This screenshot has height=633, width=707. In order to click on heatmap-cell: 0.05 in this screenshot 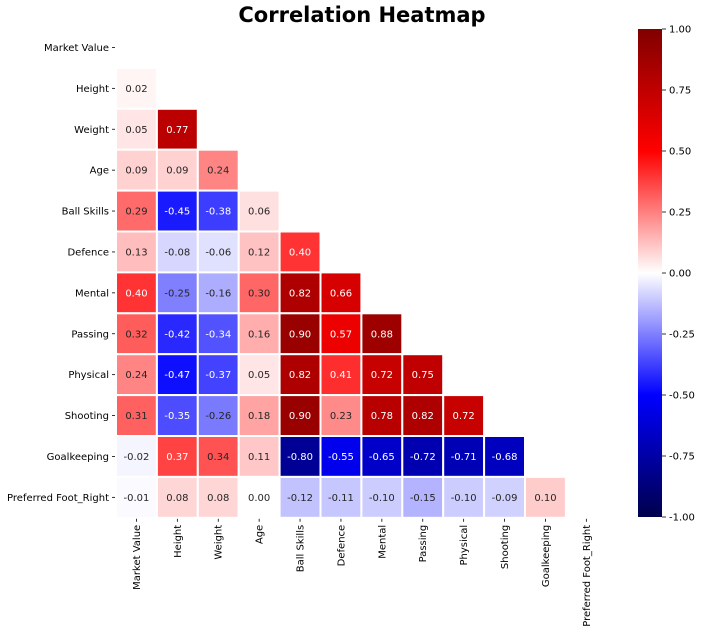, I will do `click(136, 129)`.